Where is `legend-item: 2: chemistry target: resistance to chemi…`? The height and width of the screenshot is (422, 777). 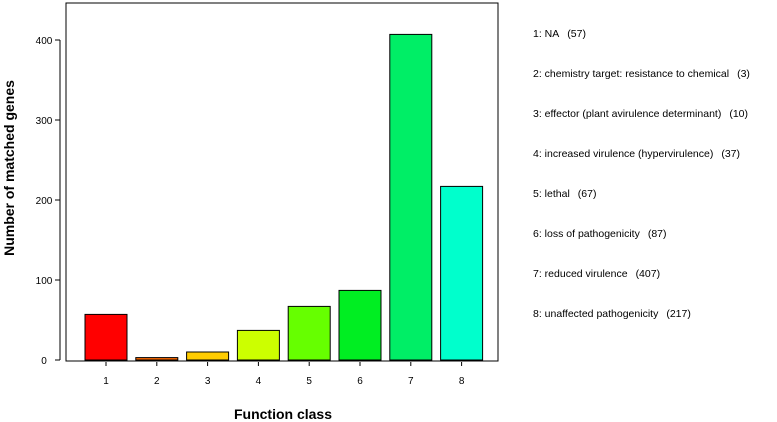 legend-item: 2: chemistry target: resistance to chemi… is located at coordinates (653, 86).